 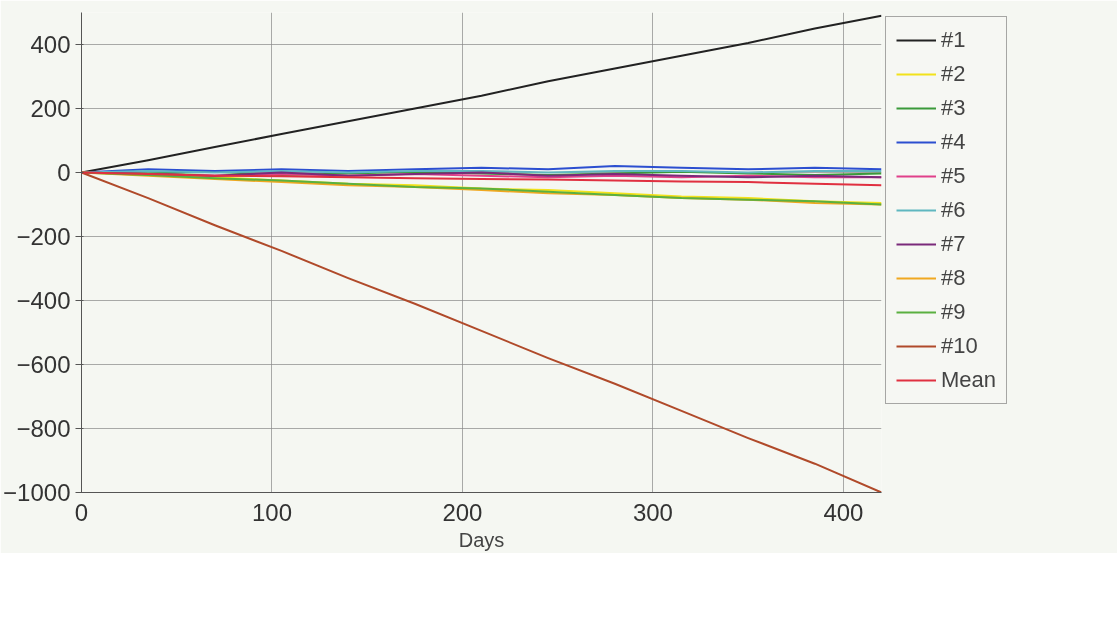 I want to click on x-tick-label: 300, so click(x=652, y=512).